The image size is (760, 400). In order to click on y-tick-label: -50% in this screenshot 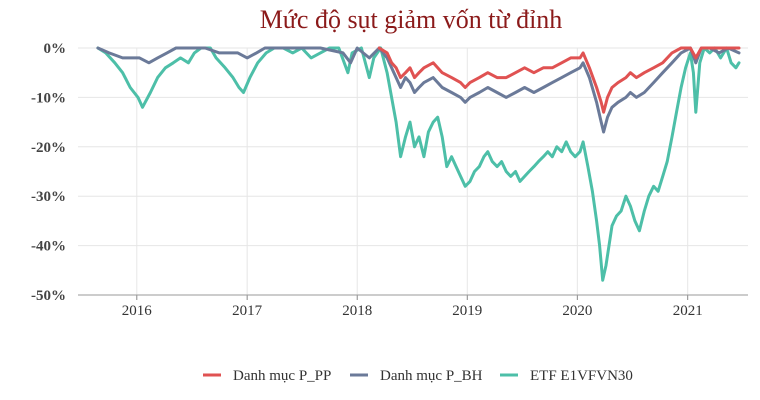, I will do `click(48, 296)`.